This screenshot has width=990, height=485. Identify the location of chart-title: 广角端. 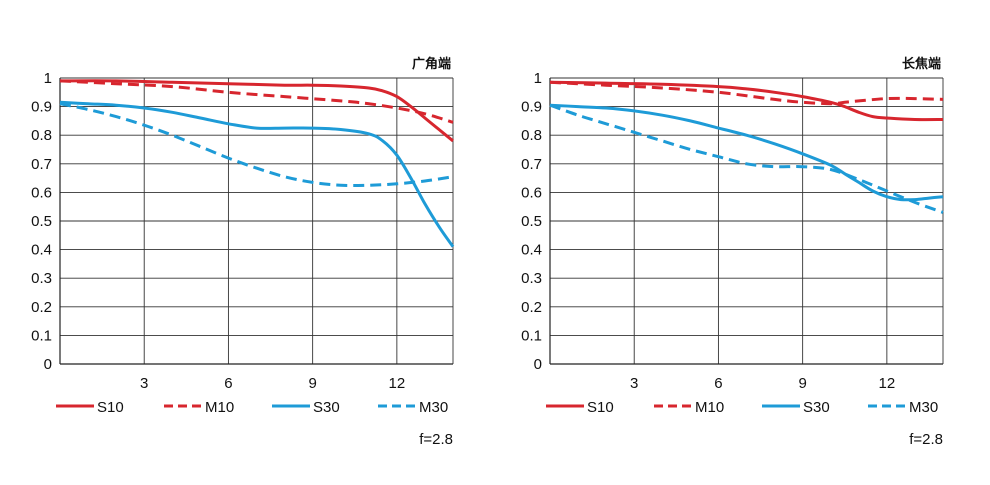
(431, 64).